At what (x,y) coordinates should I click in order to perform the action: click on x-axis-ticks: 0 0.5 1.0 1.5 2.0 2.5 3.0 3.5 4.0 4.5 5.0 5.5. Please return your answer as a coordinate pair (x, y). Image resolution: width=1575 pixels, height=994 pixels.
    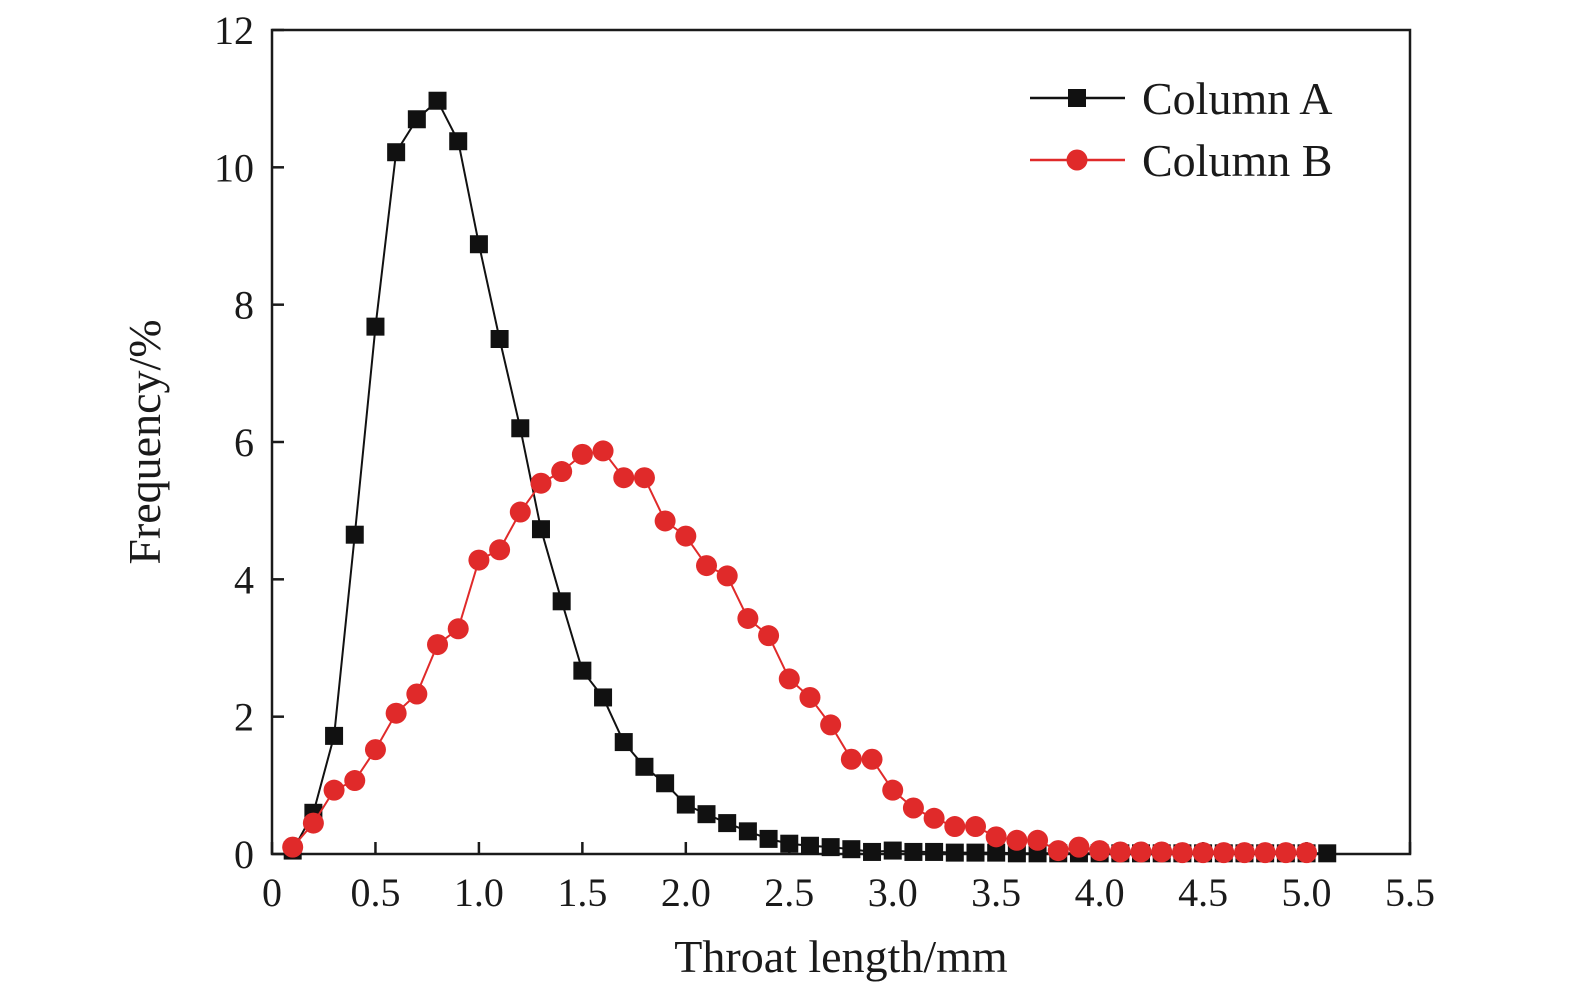
    Looking at the image, I should click on (848, 878).